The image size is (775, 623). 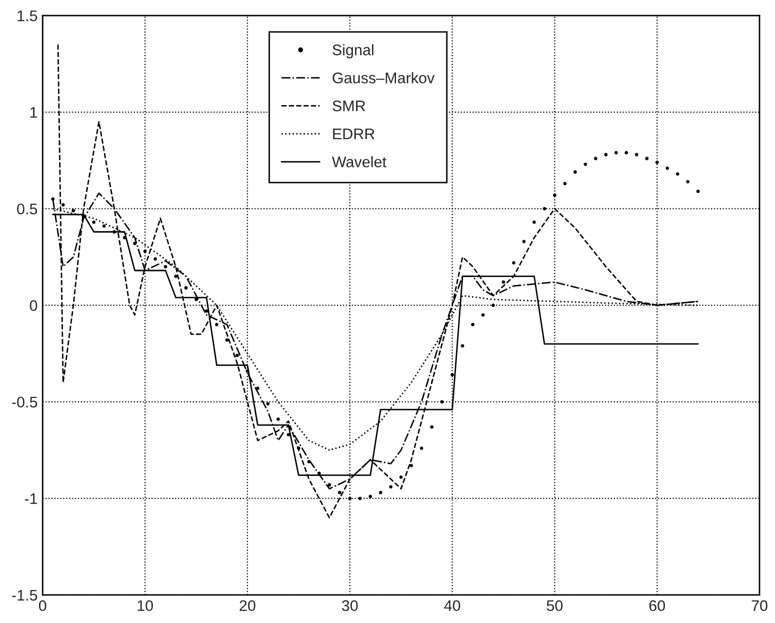 What do you see at coordinates (42, 606) in the screenshot?
I see `x-tick-label: 0` at bounding box center [42, 606].